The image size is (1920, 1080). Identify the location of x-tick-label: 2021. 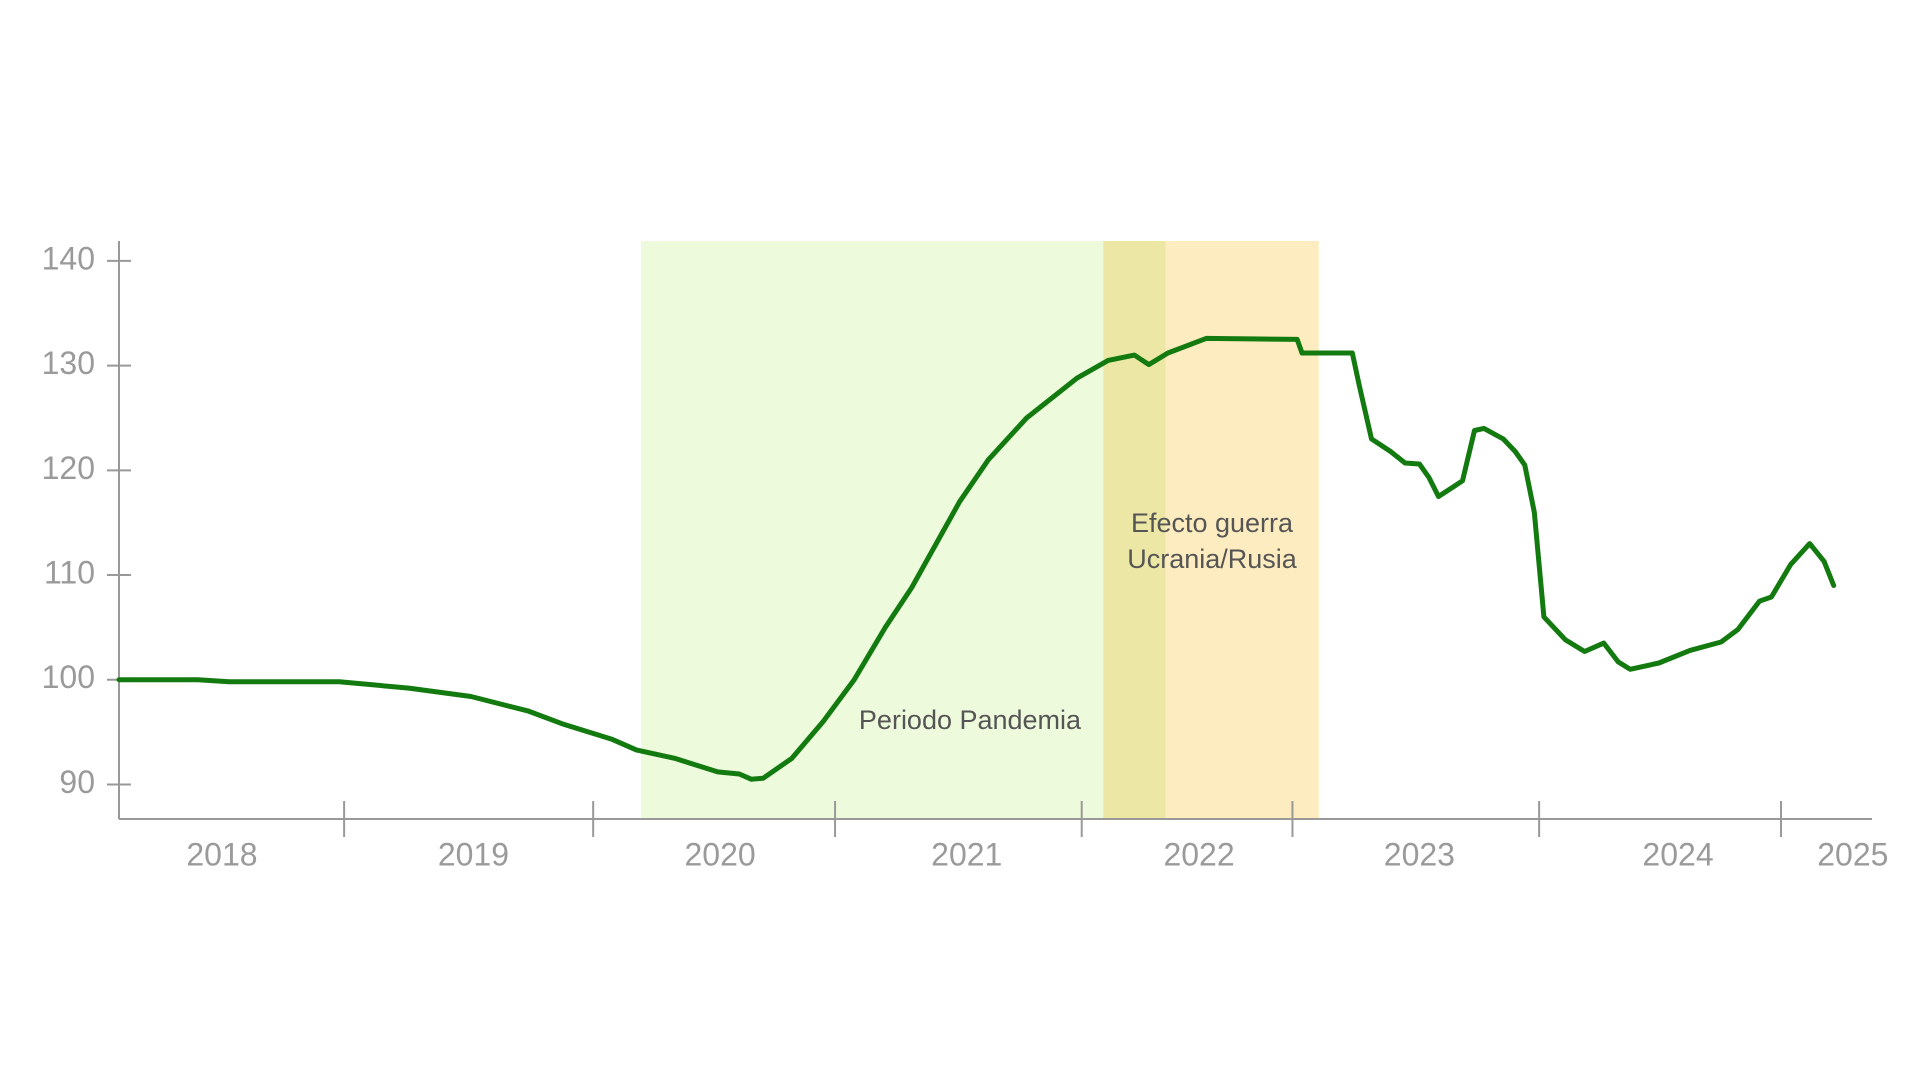
(966, 854).